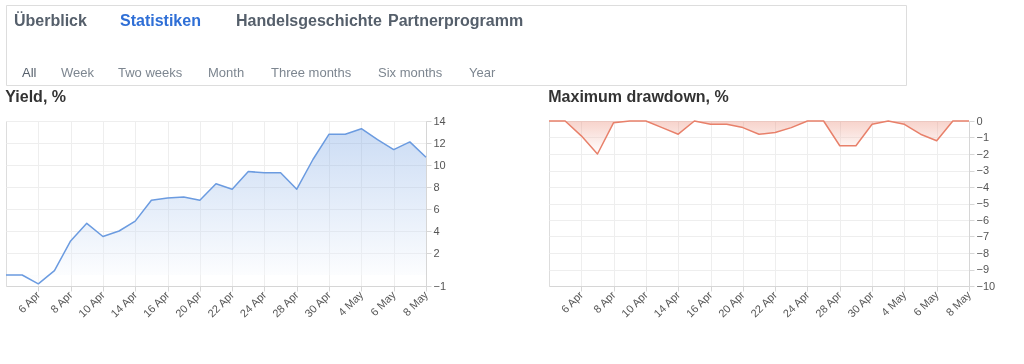 The image size is (1024, 364). I want to click on y-tick-label: −9, so click(983, 269).